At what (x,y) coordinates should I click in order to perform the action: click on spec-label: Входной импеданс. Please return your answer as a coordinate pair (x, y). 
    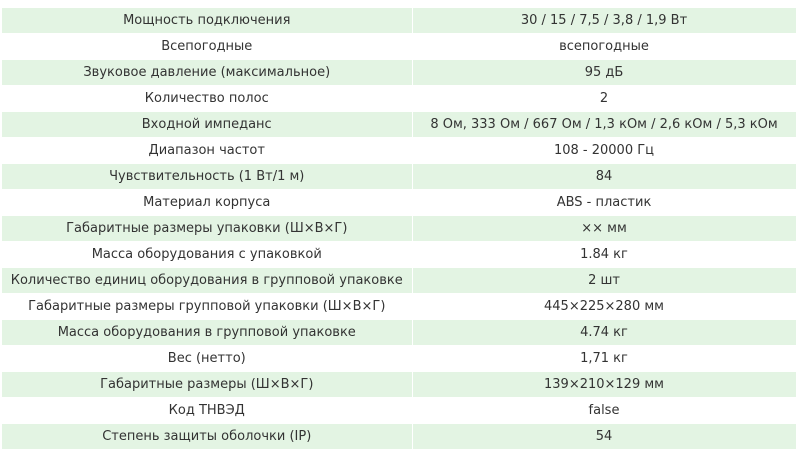
    Looking at the image, I should click on (207, 124).